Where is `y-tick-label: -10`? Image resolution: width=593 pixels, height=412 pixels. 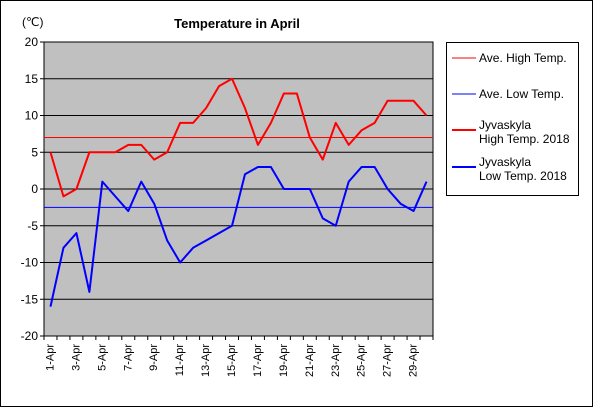
y-tick-label: -10 is located at coordinates (30, 263).